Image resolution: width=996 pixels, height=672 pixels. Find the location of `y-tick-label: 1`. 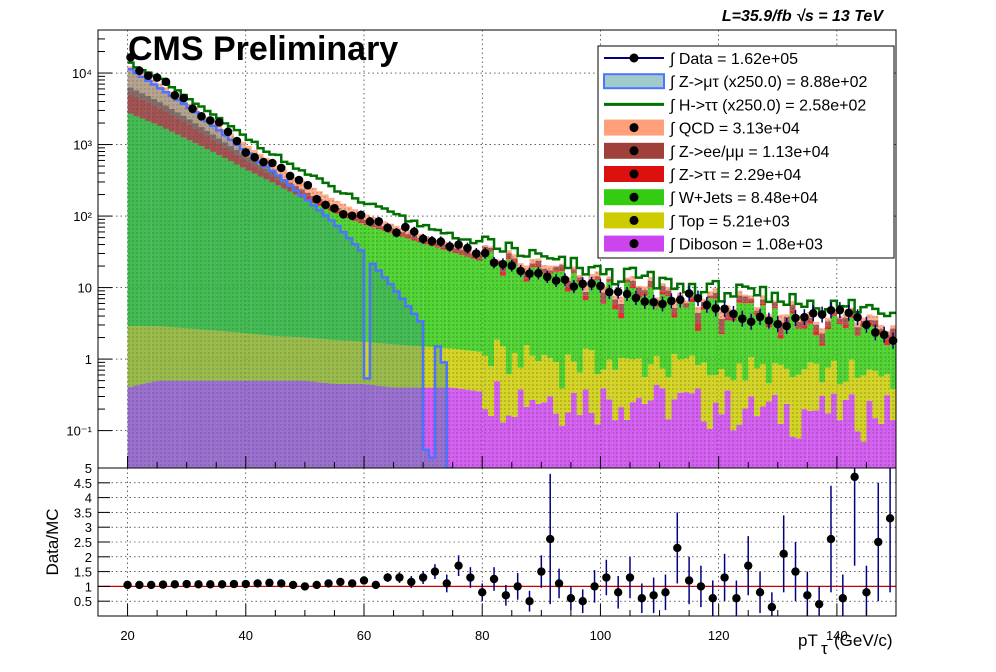

y-tick-label: 1 is located at coordinates (88, 359).